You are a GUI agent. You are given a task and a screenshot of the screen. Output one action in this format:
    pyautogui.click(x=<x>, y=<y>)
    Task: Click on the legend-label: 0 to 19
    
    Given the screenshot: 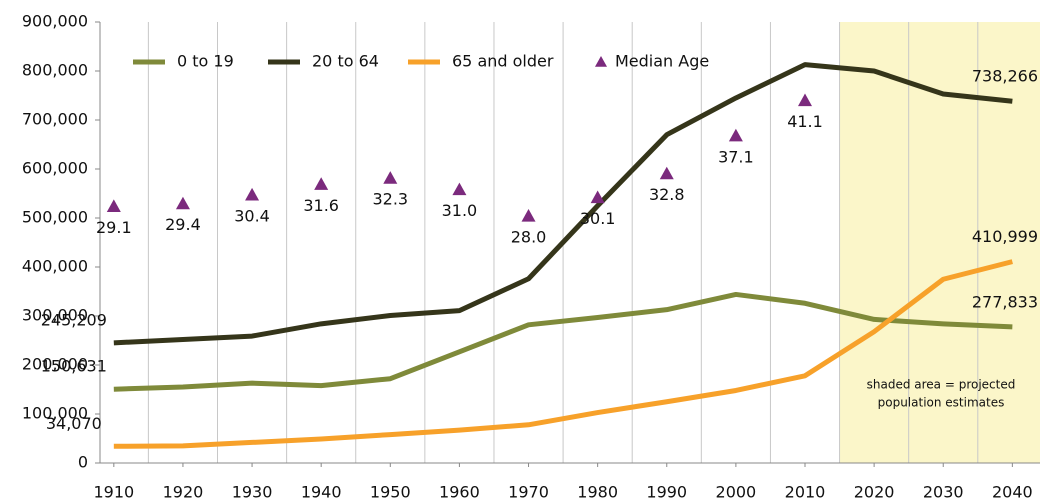 What is the action you would take?
    pyautogui.click(x=205, y=61)
    